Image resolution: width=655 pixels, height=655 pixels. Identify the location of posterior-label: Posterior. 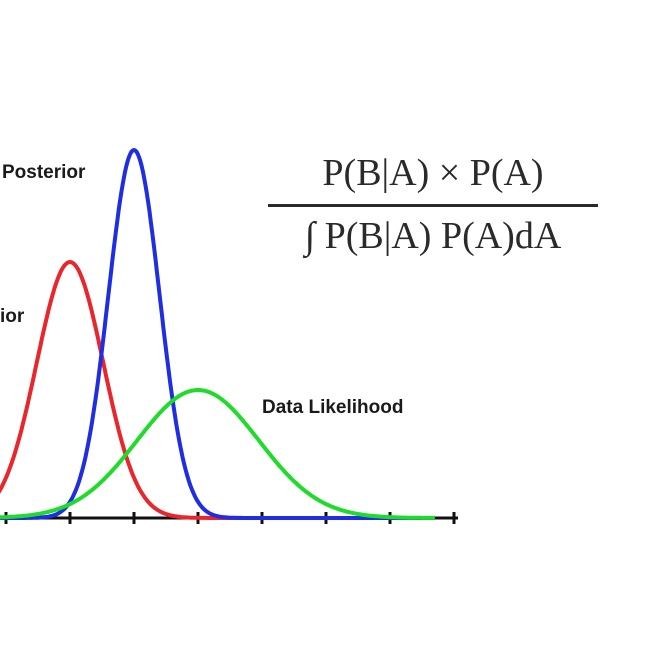
(44, 172).